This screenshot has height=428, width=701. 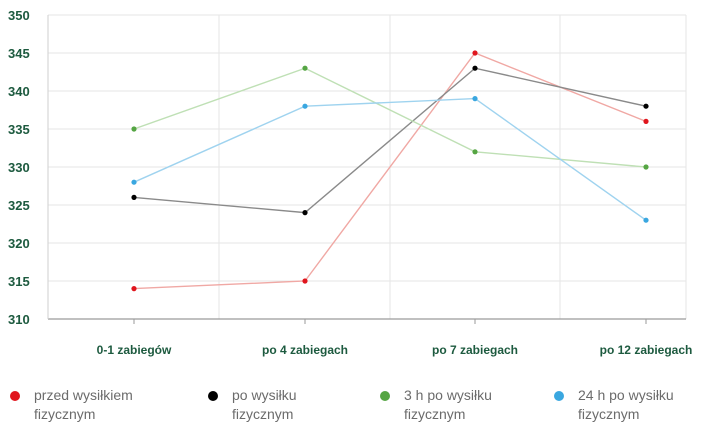 What do you see at coordinates (19, 243) in the screenshot?
I see `y-tick-label: 320` at bounding box center [19, 243].